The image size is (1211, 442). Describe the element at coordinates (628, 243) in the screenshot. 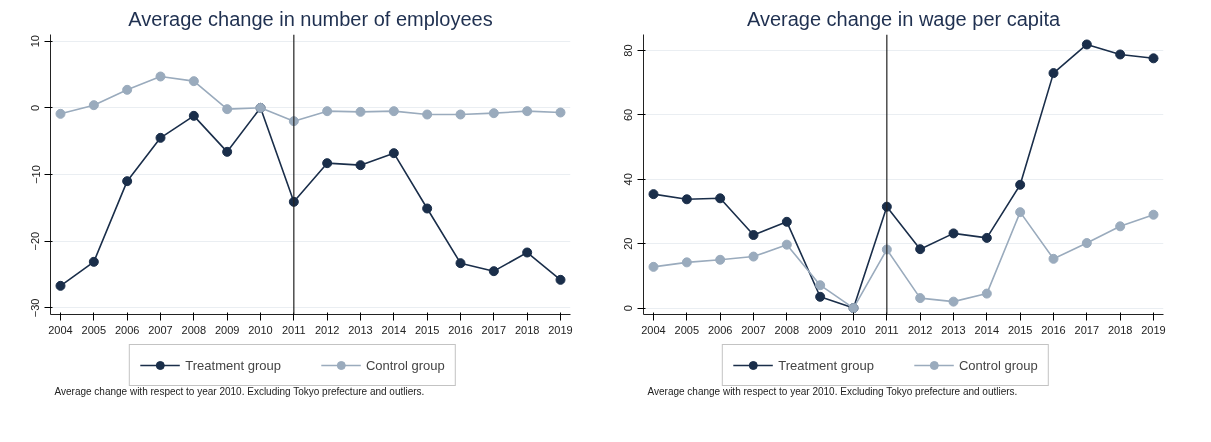

I see `y-tick-label: 20` at that location.